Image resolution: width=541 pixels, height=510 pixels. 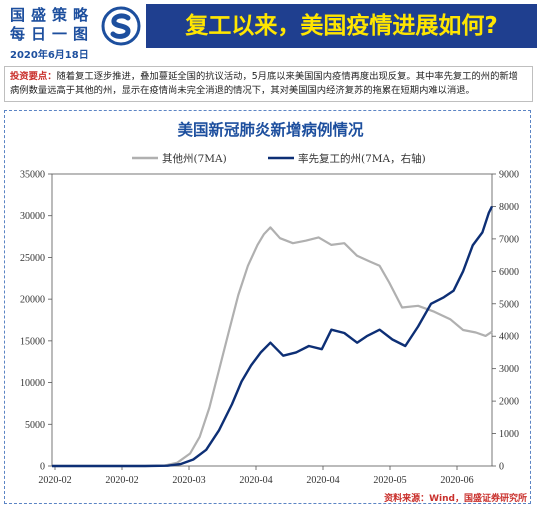 I want to click on y-left-tick-label: 15000, so click(x=32, y=341).